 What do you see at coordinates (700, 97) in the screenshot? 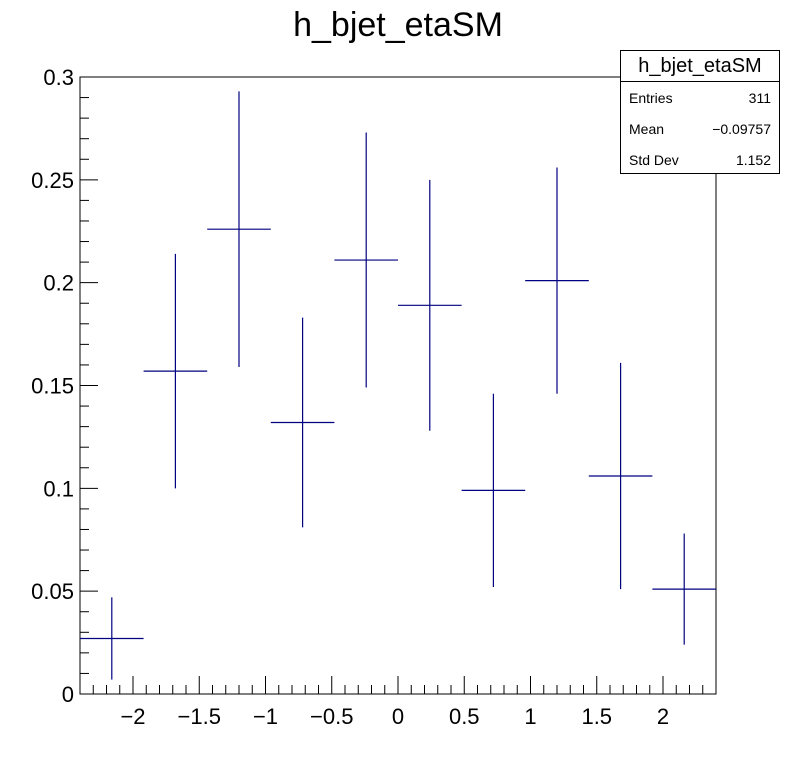
I see `stats-row-entries: Entries 311` at bounding box center [700, 97].